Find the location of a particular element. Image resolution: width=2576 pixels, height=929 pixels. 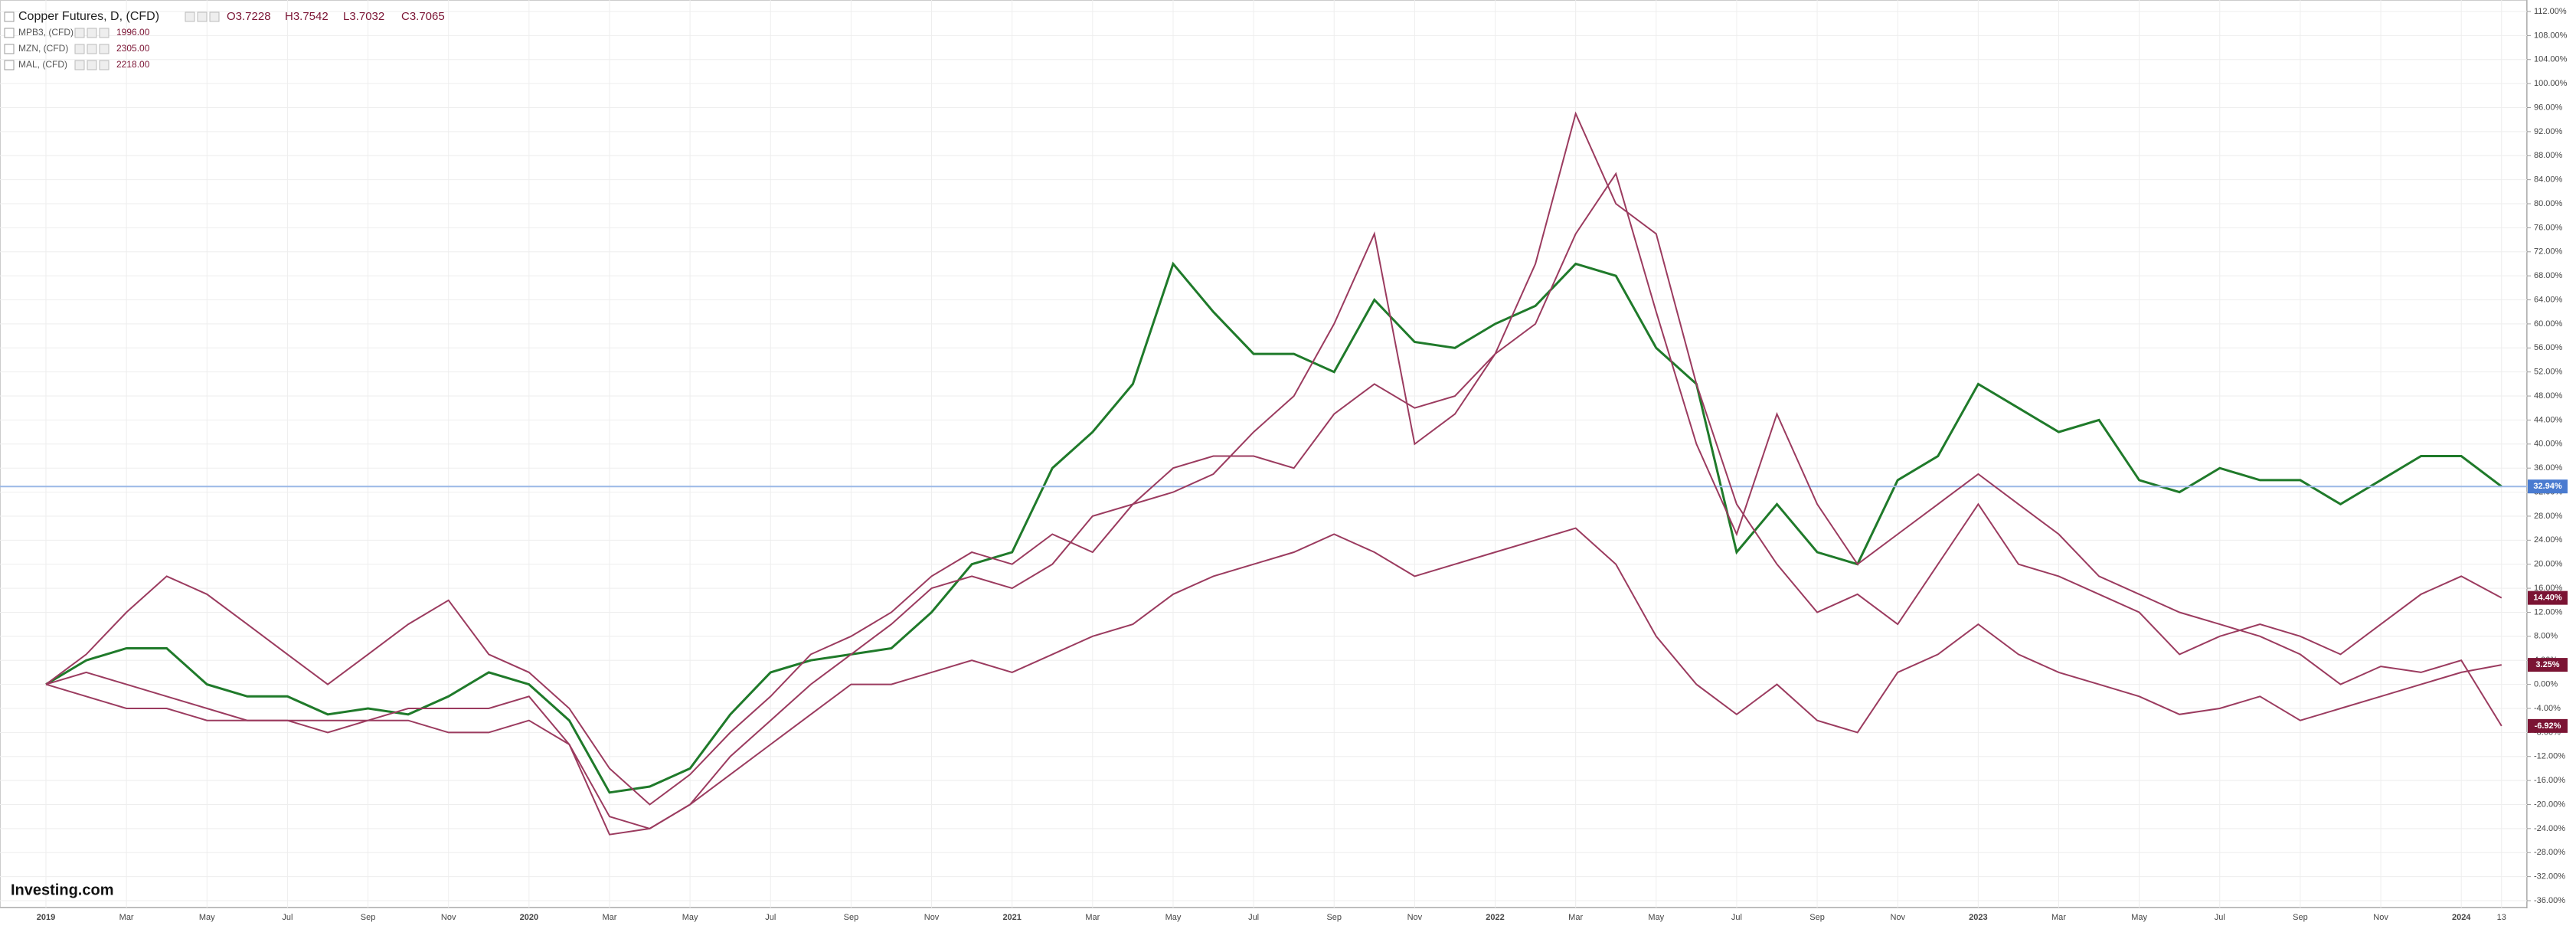

y-tick-label: 72.00% is located at coordinates (2548, 252).